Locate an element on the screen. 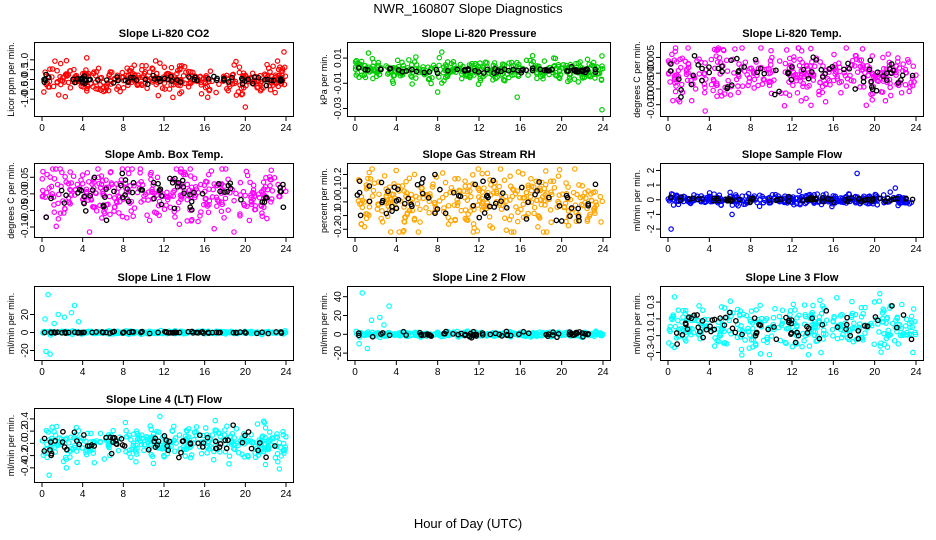 This screenshot has height=540, width=936. x-tick-label: 20 is located at coordinates (875, 372).